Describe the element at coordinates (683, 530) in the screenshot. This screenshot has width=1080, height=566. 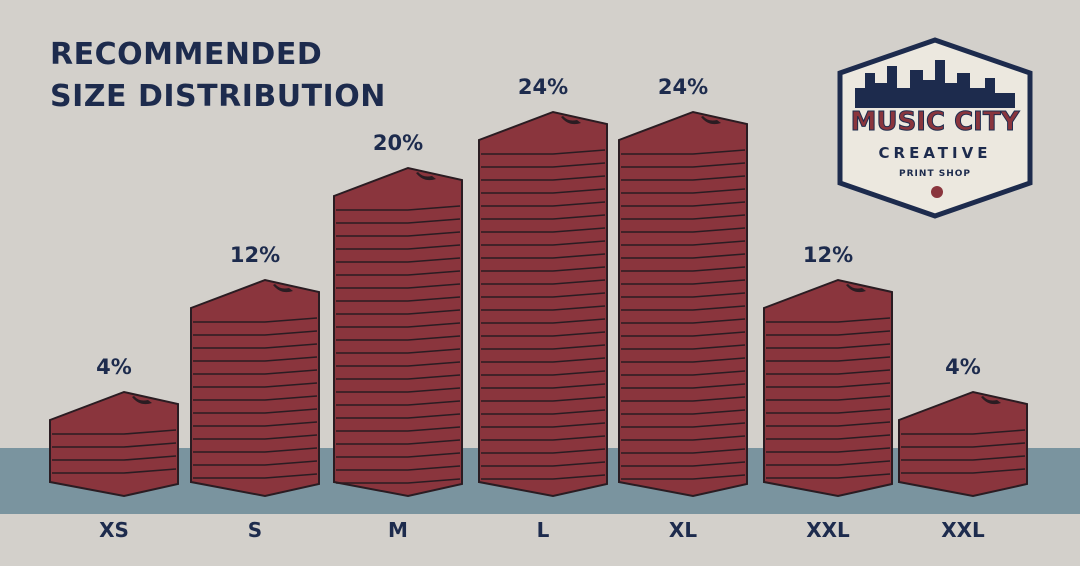
I see `x-tick-label: XL` at that location.